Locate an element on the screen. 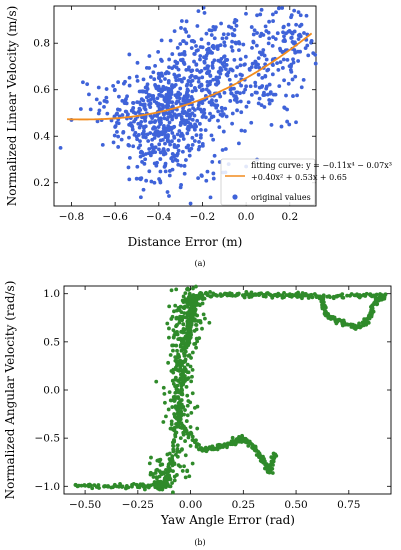 This screenshot has height=550, width=401. y-tick-label: 0.2 is located at coordinates (41, 183).